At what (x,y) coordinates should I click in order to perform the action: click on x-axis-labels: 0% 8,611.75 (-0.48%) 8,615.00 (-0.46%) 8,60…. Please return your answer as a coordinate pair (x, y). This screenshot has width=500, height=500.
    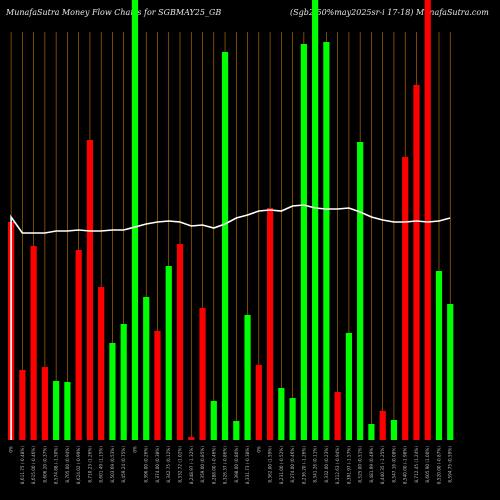
    Looking at the image, I should click on (231, 465).